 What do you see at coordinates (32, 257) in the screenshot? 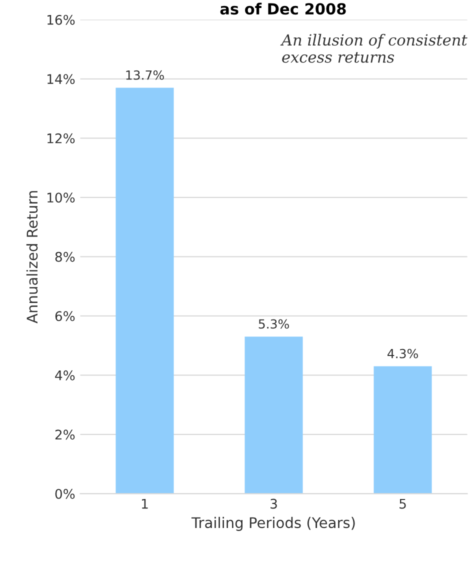
I see `y-axis-title: Annualized Return` at bounding box center [32, 257].